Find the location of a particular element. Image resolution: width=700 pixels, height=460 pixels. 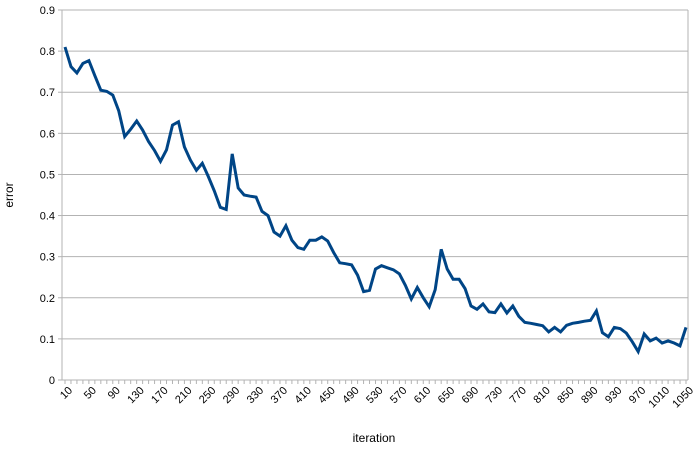

x-tick-label: 50 is located at coordinates (90, 393).